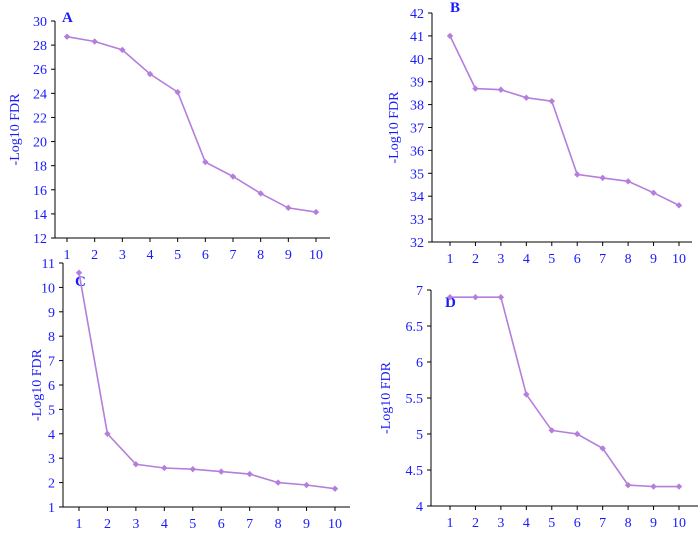 This screenshot has height=538, width=698. Describe the element at coordinates (40, 22) in the screenshot. I see `y-tick-label: 30` at that location.